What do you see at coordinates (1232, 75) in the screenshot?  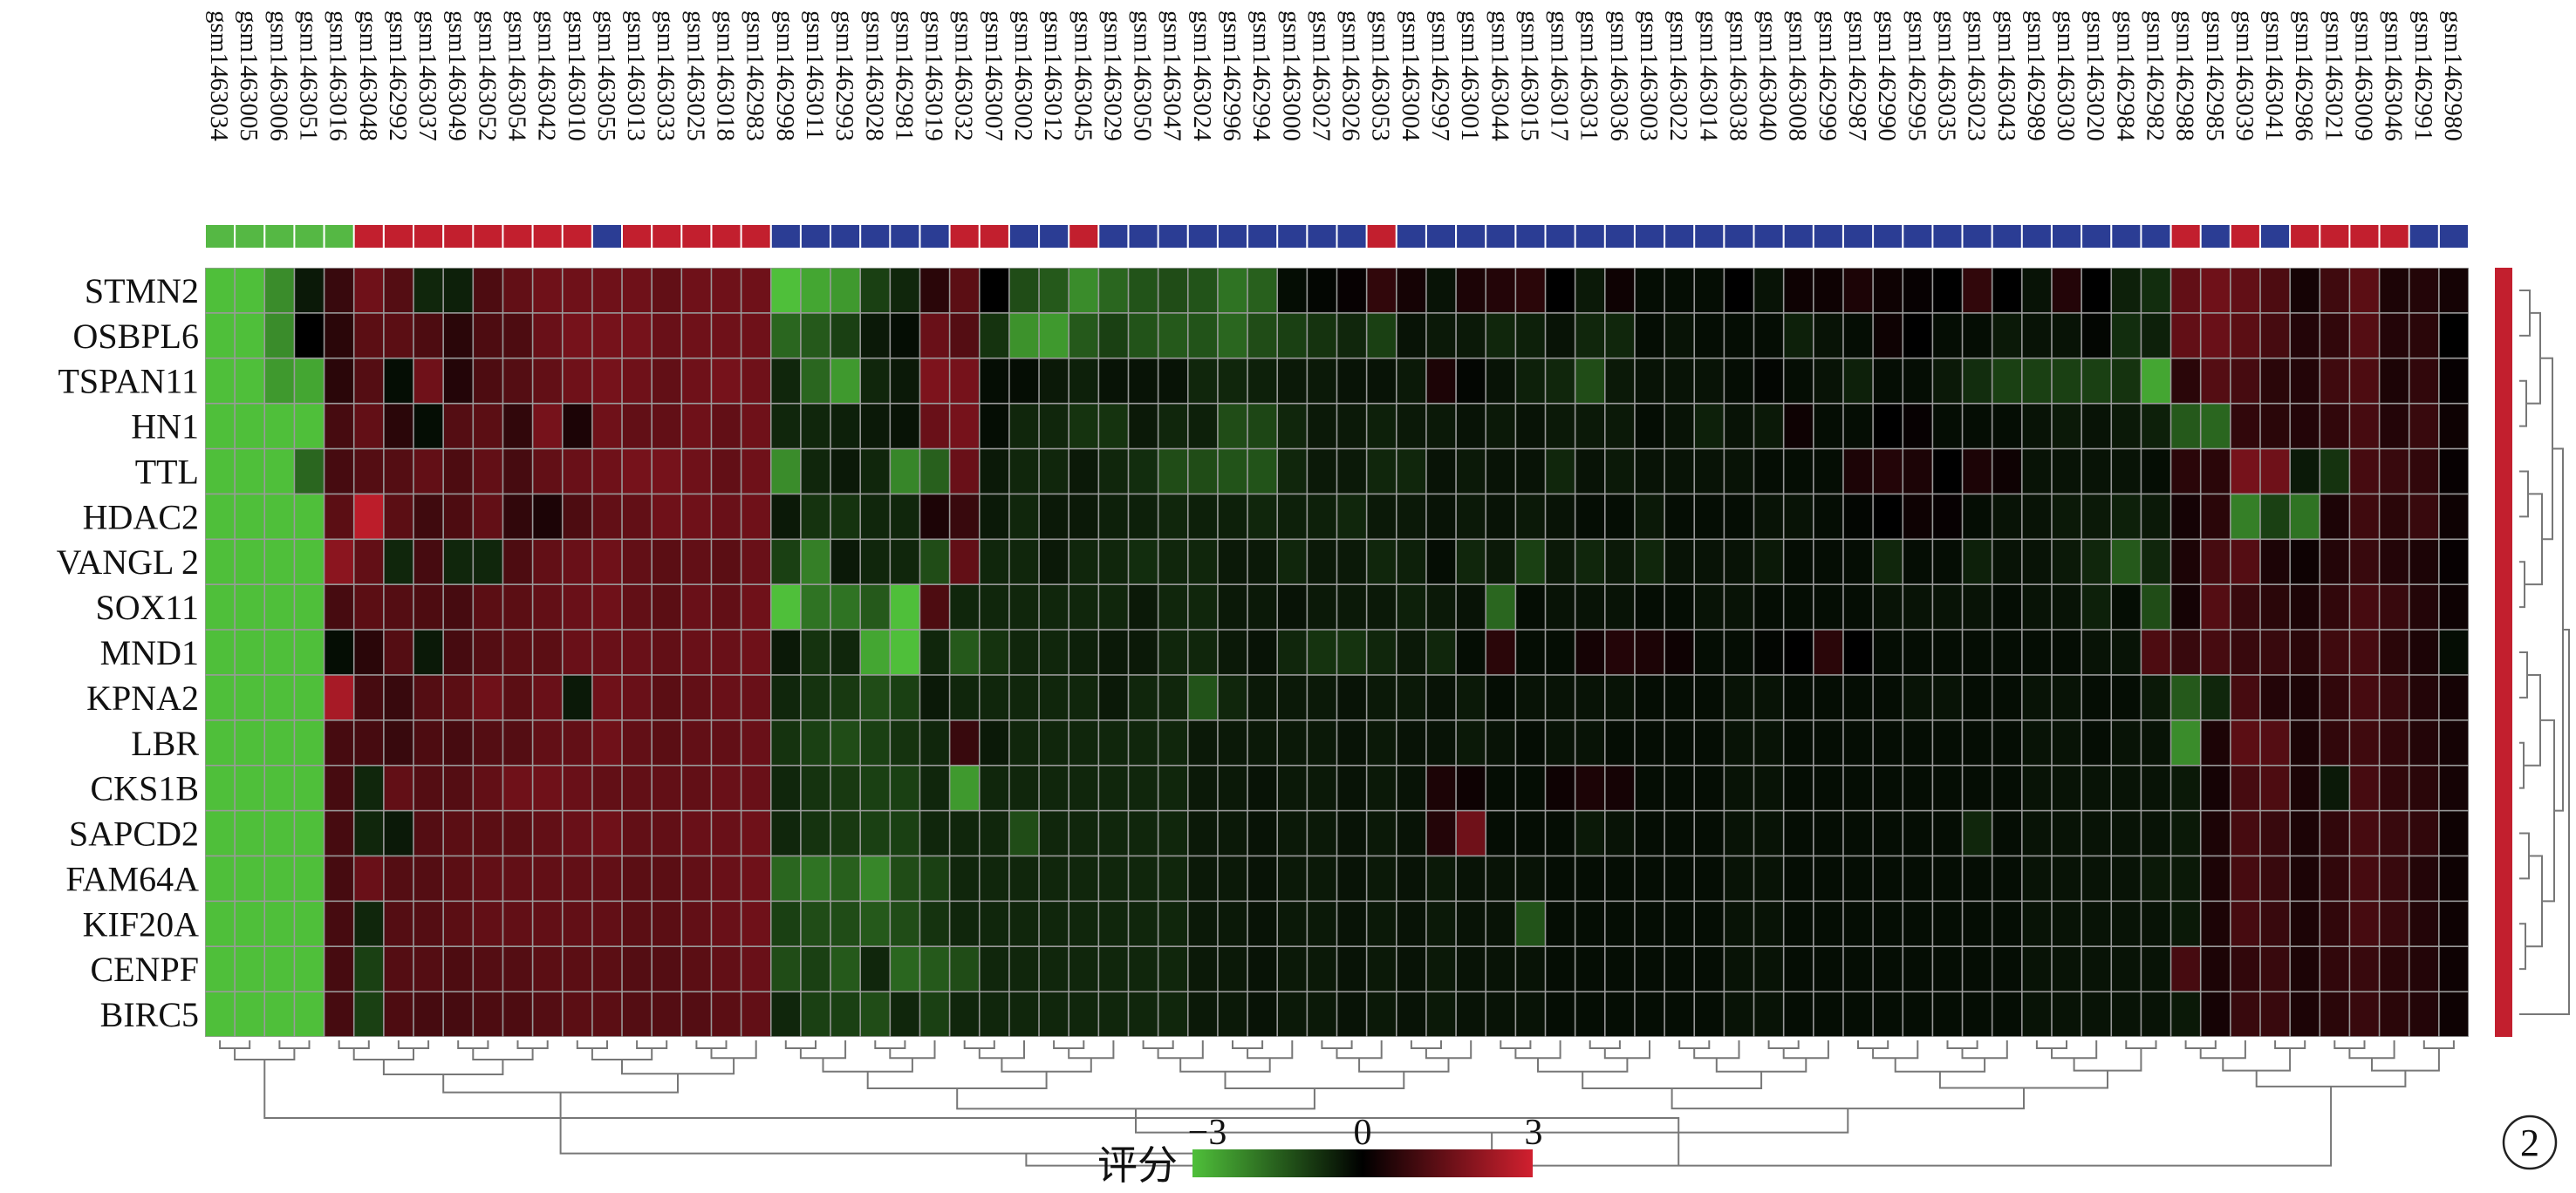 I see `column-label: gsm1462996` at bounding box center [1232, 75].